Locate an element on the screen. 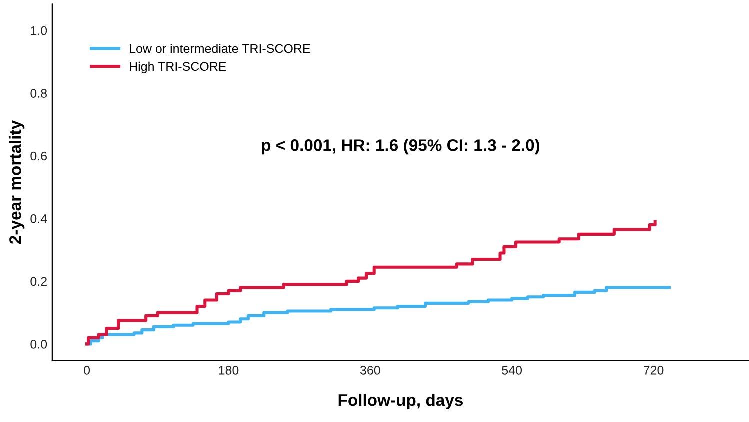 The image size is (749, 422). y-tick-label: 0.8 is located at coordinates (39, 93).